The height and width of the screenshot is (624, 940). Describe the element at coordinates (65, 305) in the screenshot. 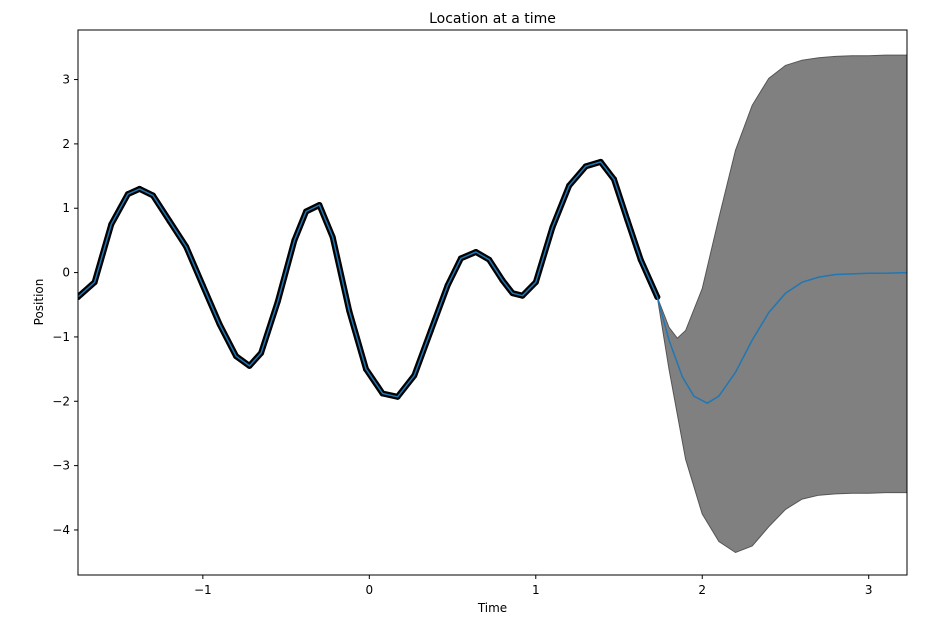

I see `y-axis-ticks: 3 2 1 0 −1 −2 −3 −4` at that location.